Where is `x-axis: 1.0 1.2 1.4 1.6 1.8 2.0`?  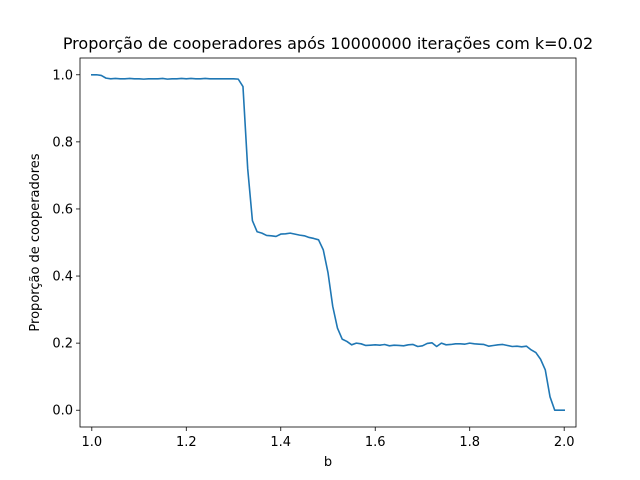 x-axis: 1.0 1.2 1.4 1.6 1.8 2.0 is located at coordinates (328, 438).